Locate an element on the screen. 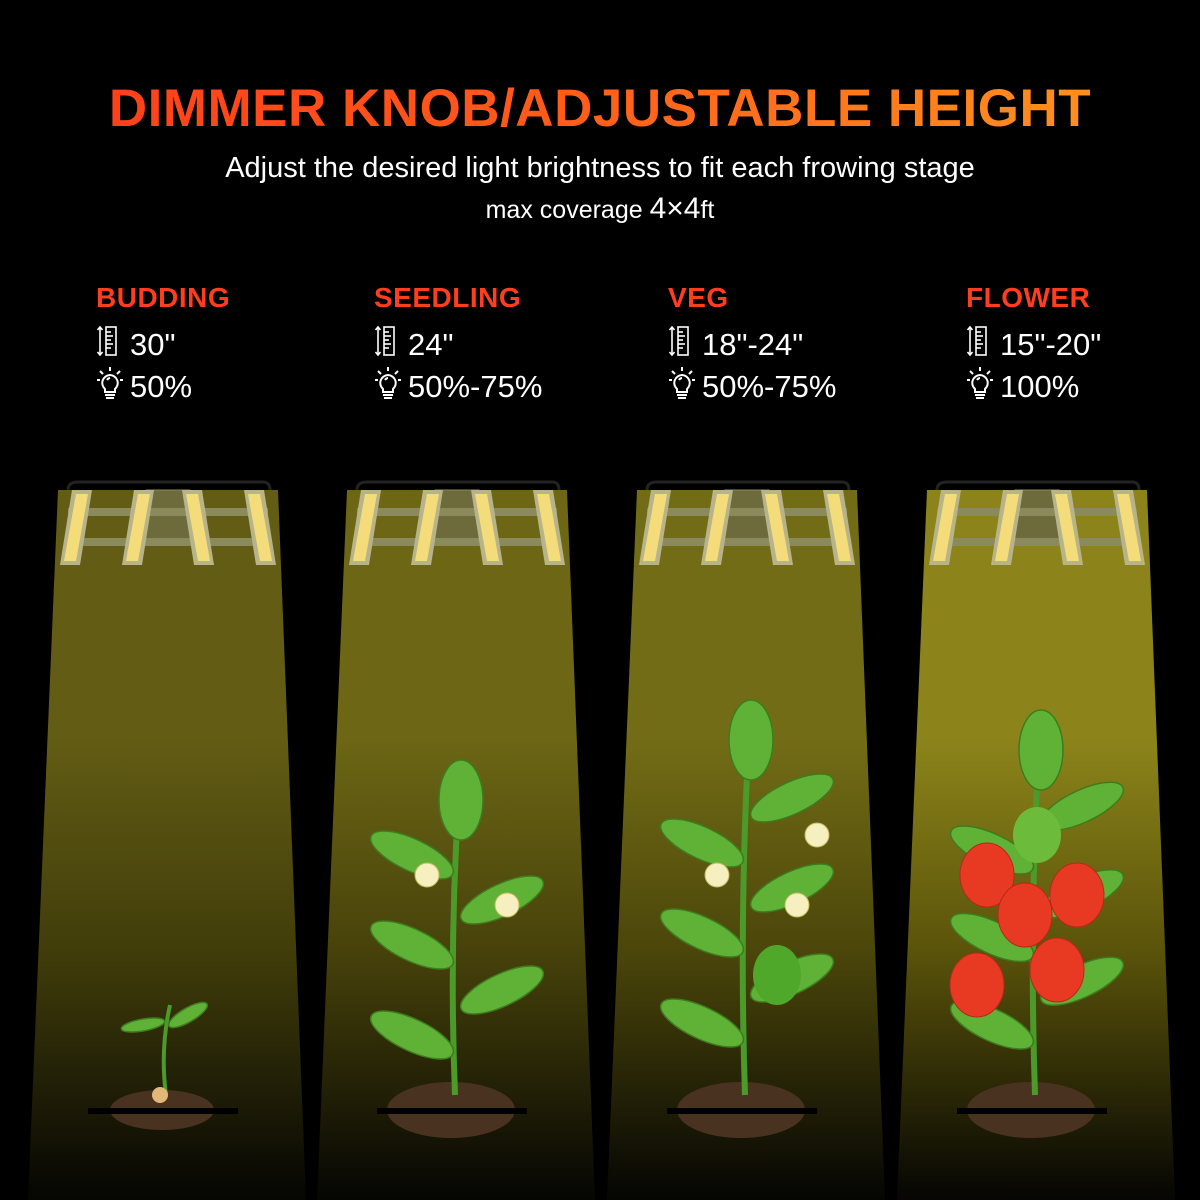  brightness-row: 100% is located at coordinates (1033, 385).